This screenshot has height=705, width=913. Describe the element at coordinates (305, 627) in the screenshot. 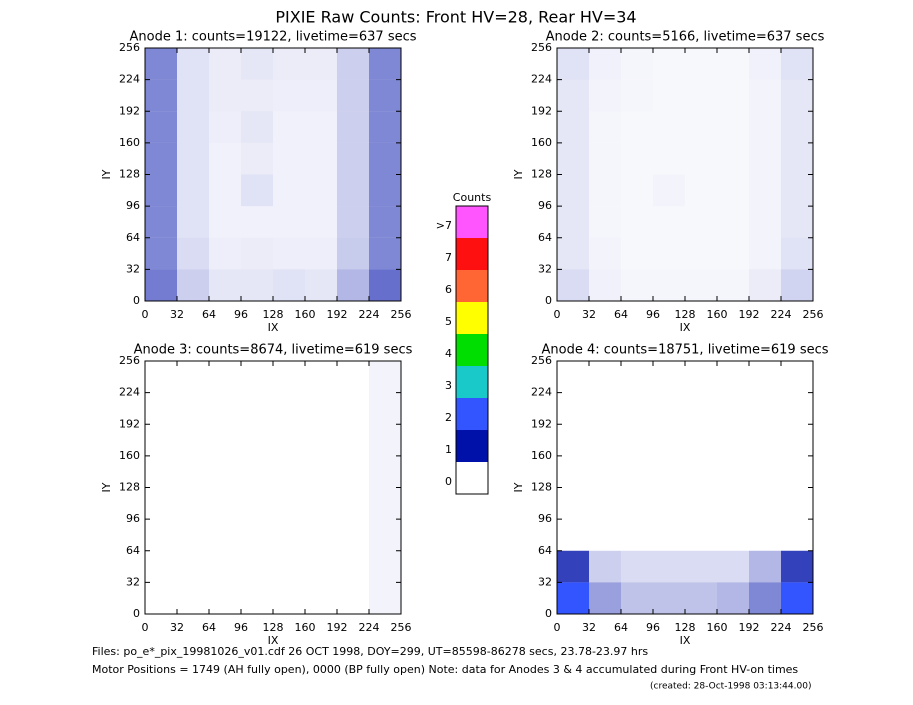

I see `x-tick-label: 160` at that location.